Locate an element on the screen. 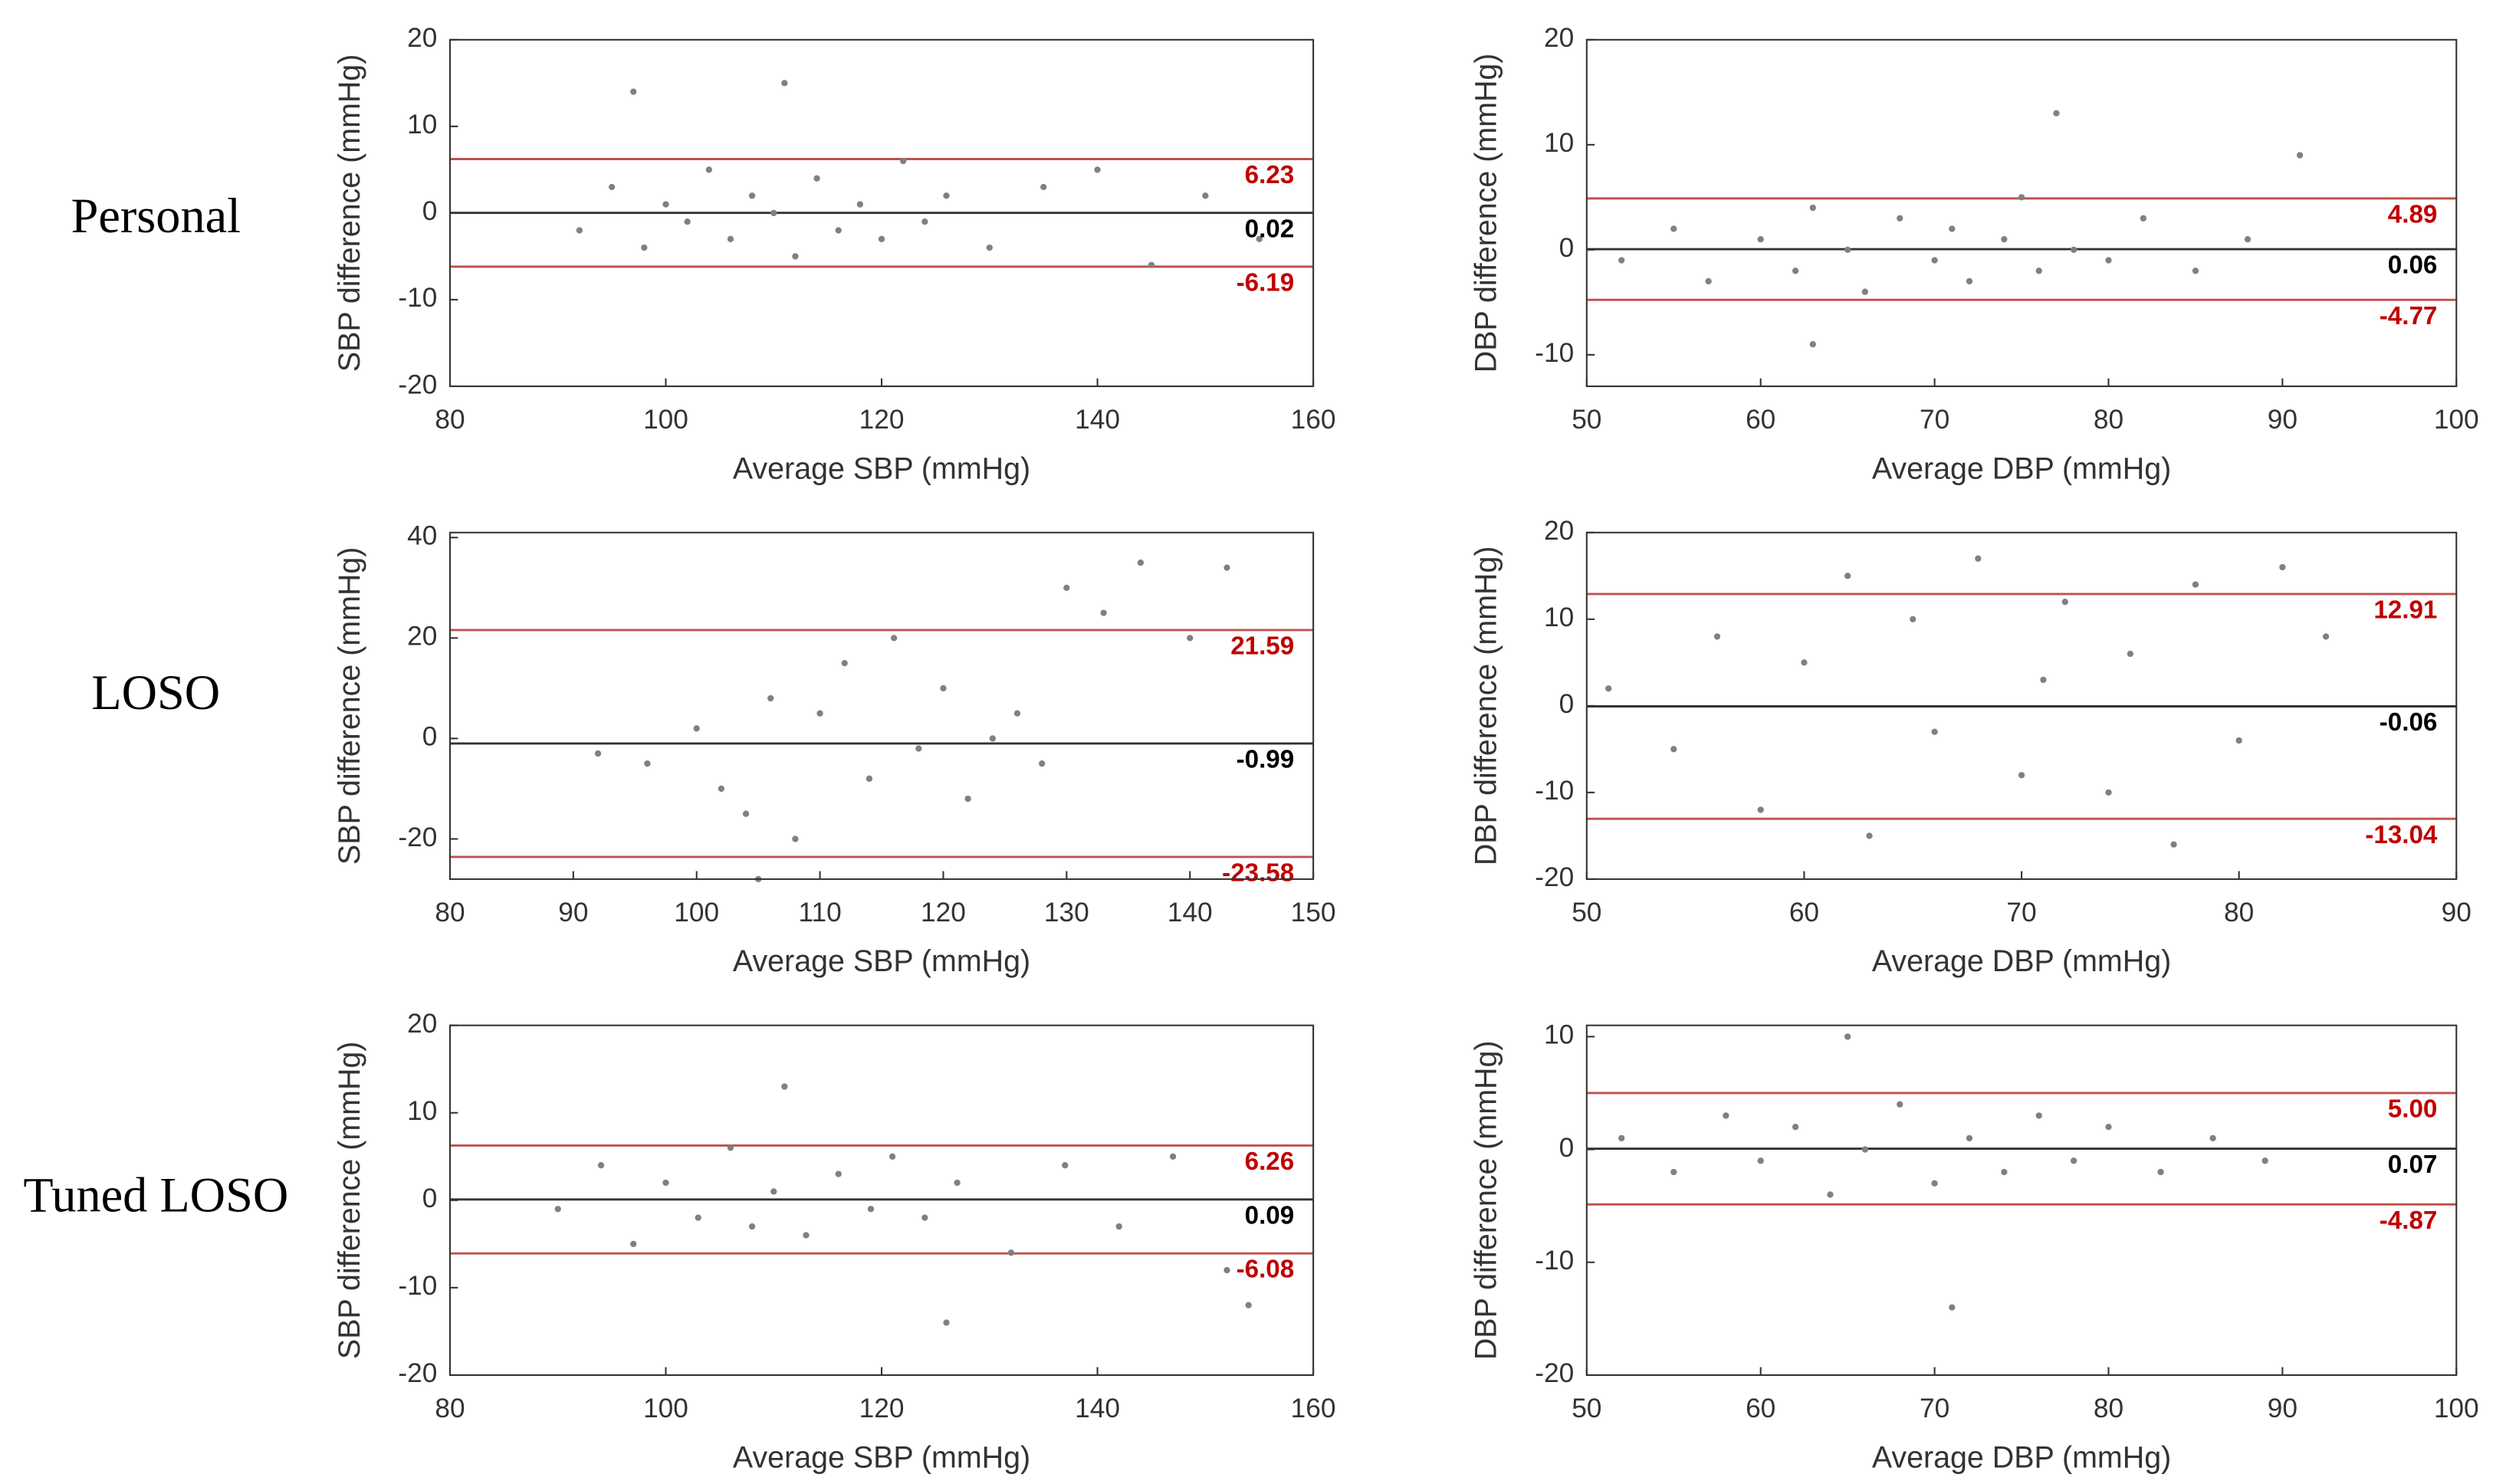 This screenshot has height=1484, width=2493. row-label: LOSO is located at coordinates (155, 692).